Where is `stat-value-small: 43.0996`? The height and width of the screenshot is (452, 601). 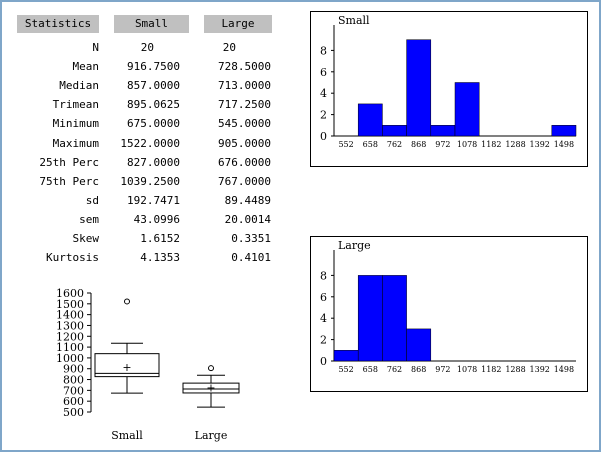
stat-value-small: 43.0996 is located at coordinates (156, 219).